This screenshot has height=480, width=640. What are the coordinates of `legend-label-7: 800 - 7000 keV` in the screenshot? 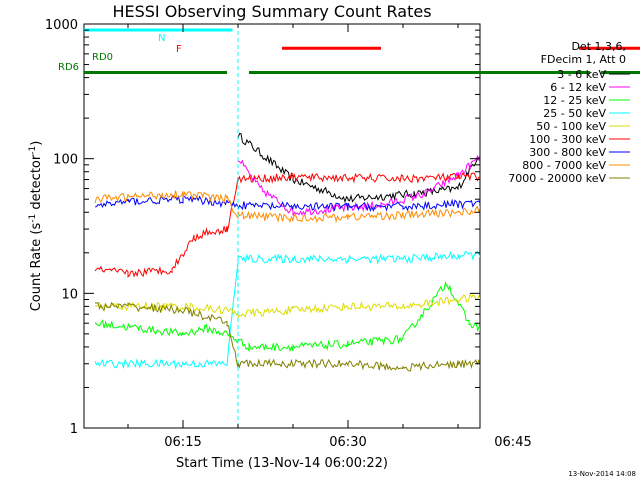 It's located at (564, 165).